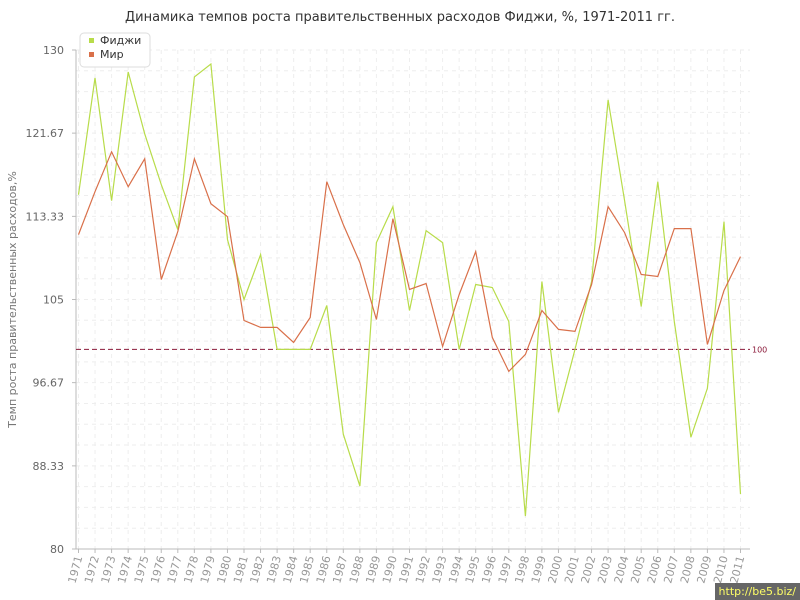  I want to click on y-tick-label: 88.33, so click(49, 466).